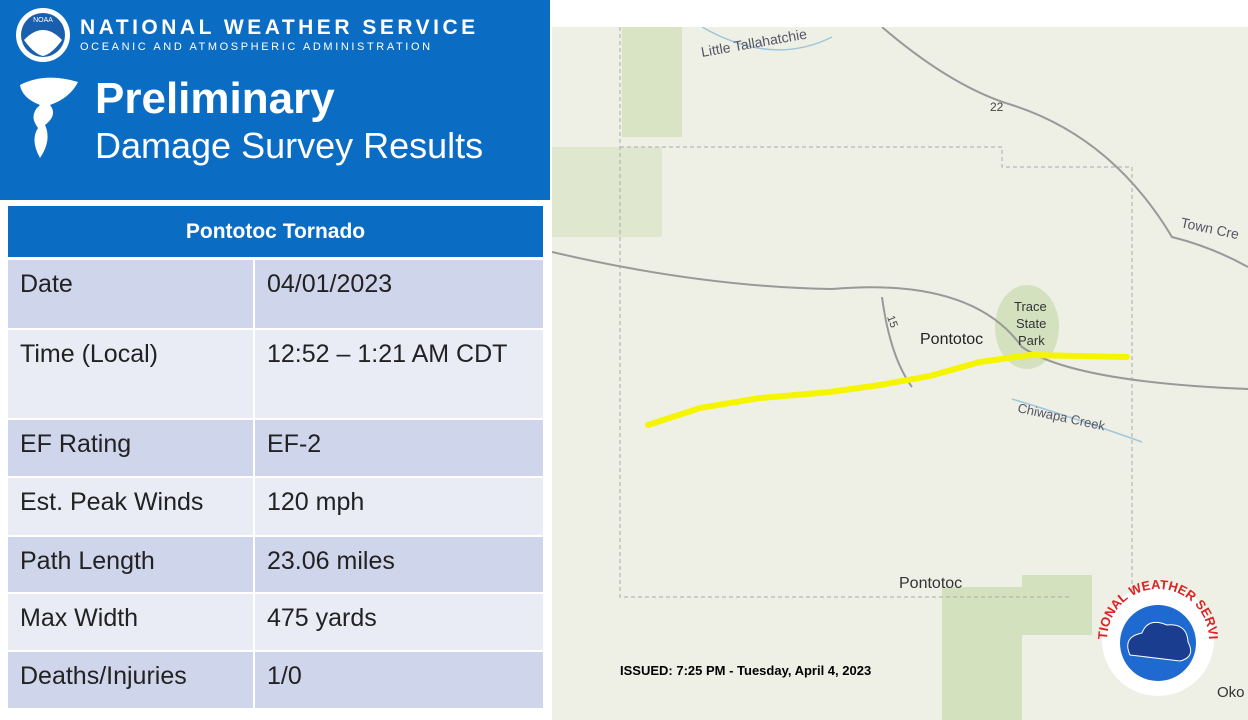  I want to click on issued: ISSUED: 7:25 PM - Tuesday, April 4, 2023, so click(745, 670).